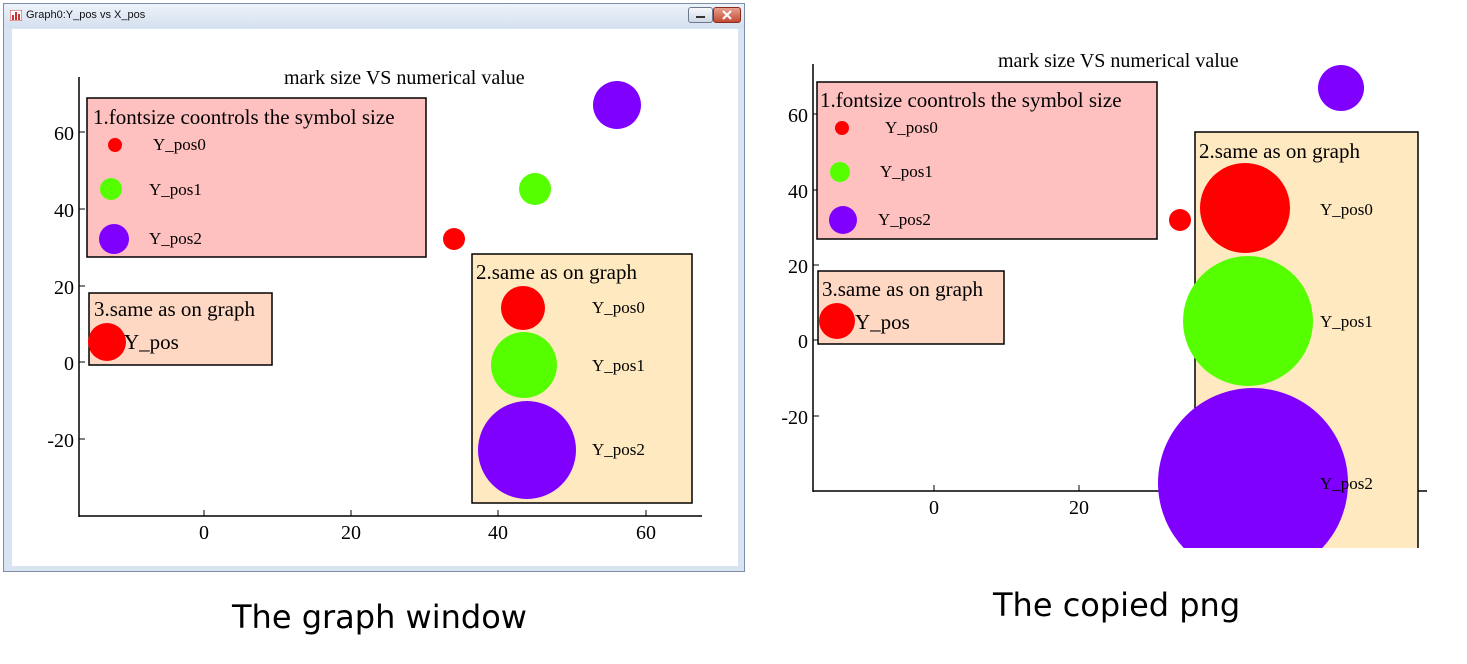 The image size is (1467, 664). I want to click on data-point-y-pos0, so click(454, 239).